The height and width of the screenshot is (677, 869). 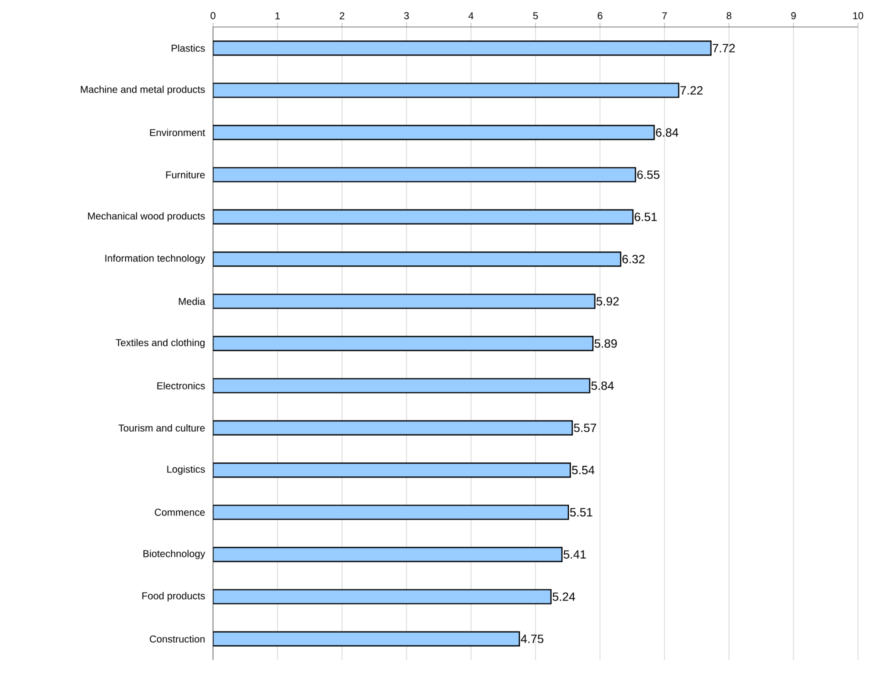 I want to click on y-tick-label: Mechanical wood products, so click(x=146, y=217).